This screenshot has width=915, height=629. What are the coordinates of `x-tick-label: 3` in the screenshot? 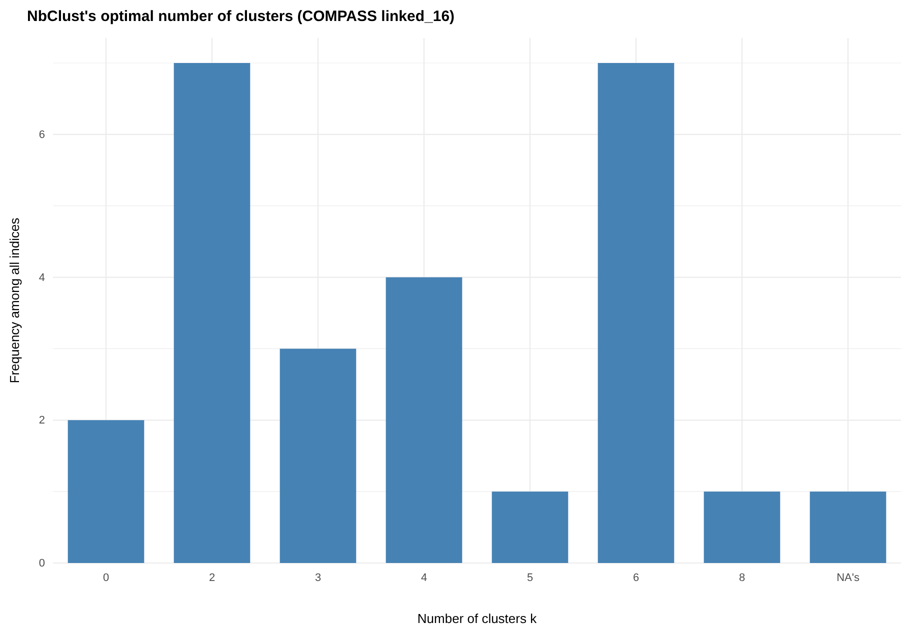 It's located at (318, 578).